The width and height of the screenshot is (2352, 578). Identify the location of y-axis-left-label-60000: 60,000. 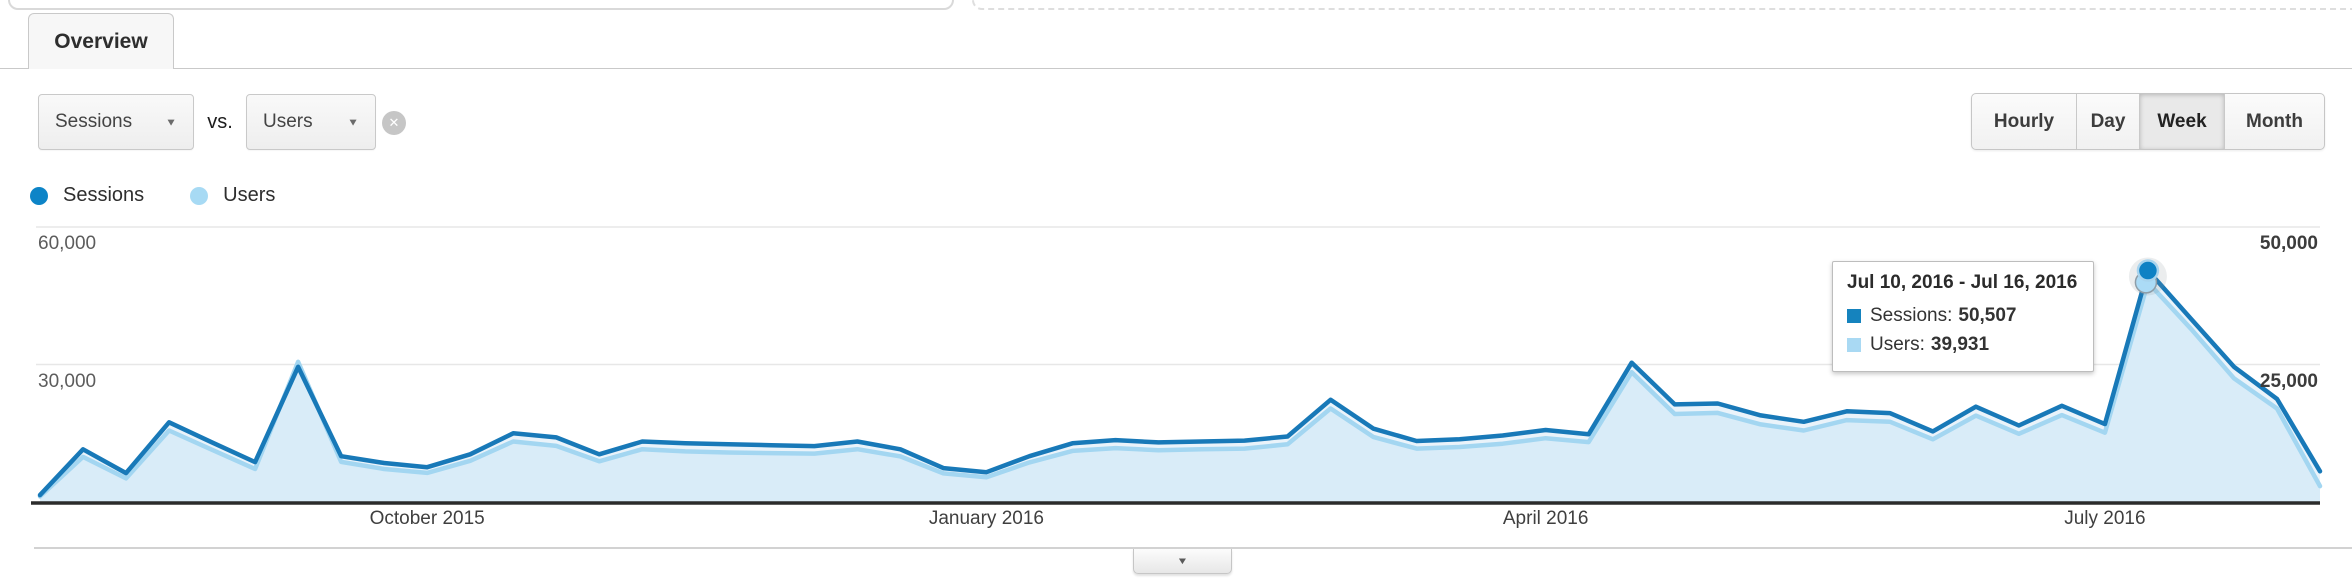
(67, 243).